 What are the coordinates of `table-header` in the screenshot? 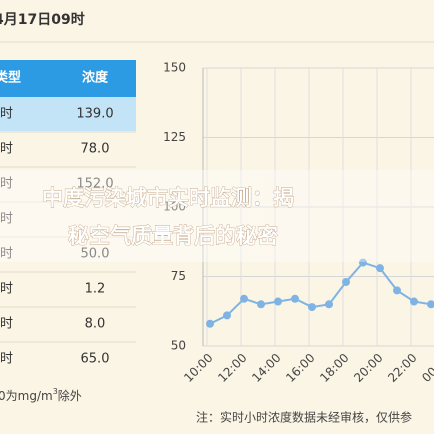 It's located at (68, 78).